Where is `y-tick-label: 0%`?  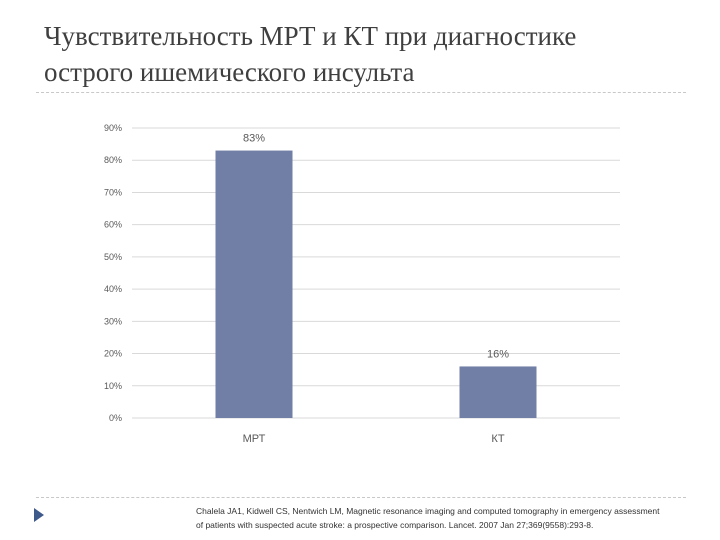
y-tick-label: 0% is located at coordinates (115, 418).